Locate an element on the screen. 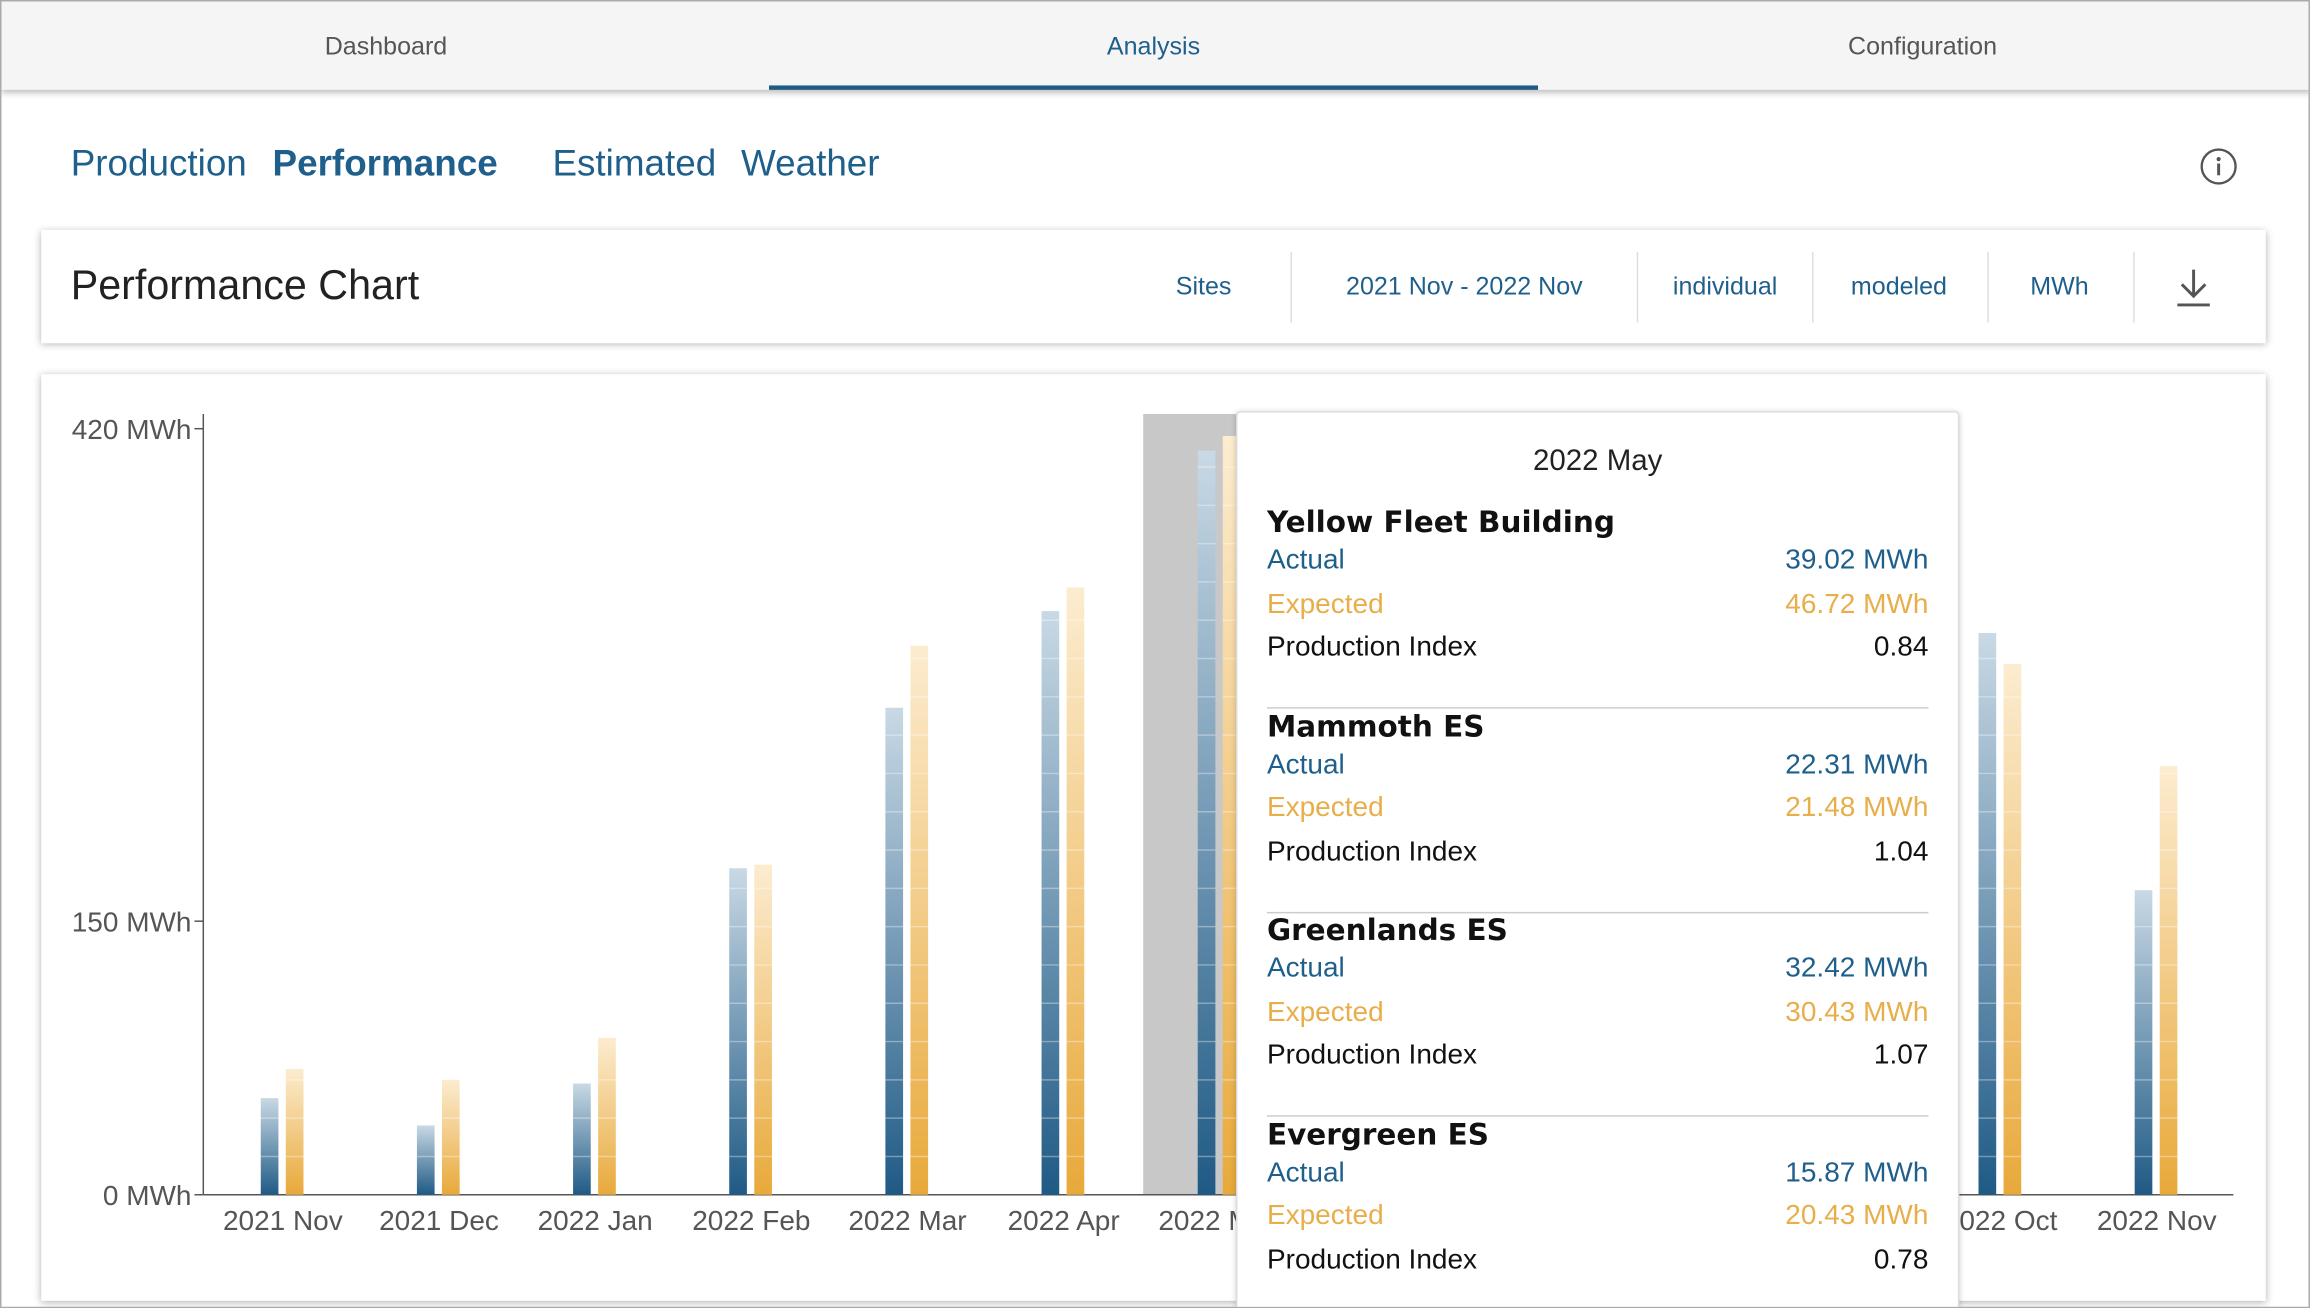 The width and height of the screenshot is (2310, 1308). tooltip-title: 2022 May is located at coordinates (1597, 461).